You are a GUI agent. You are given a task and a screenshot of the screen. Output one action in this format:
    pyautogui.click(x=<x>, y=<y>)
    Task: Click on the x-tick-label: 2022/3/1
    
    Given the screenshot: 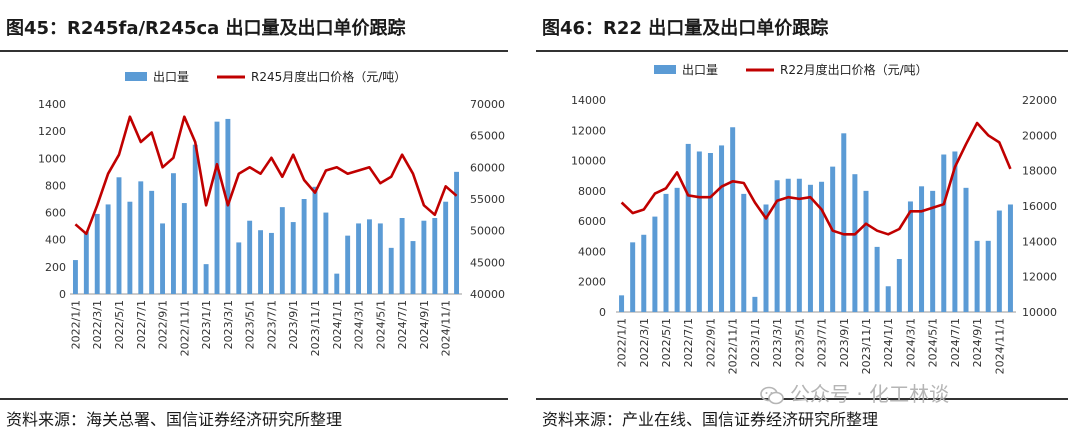 What is the action you would take?
    pyautogui.click(x=644, y=342)
    